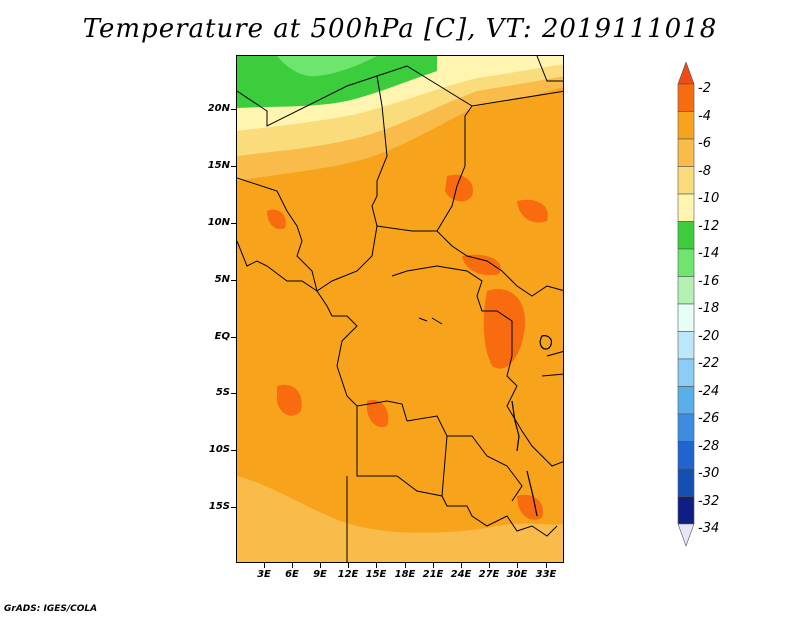 This screenshot has height=618, width=800. What do you see at coordinates (532, 426) in the screenshot?
I see `lakes` at bounding box center [532, 426].